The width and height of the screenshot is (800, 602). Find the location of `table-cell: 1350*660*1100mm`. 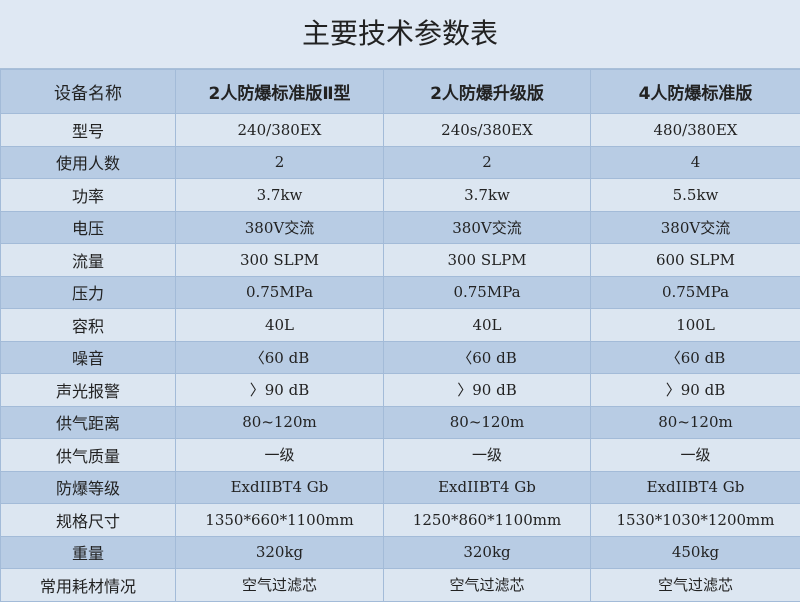

table-cell: 1350*660*1100mm is located at coordinates (280, 520).